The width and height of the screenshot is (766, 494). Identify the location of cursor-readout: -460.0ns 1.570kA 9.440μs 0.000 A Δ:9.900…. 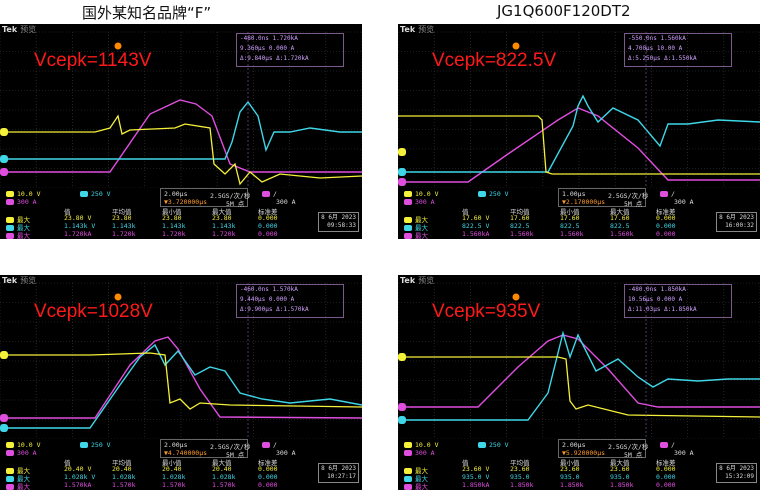
(290, 301).